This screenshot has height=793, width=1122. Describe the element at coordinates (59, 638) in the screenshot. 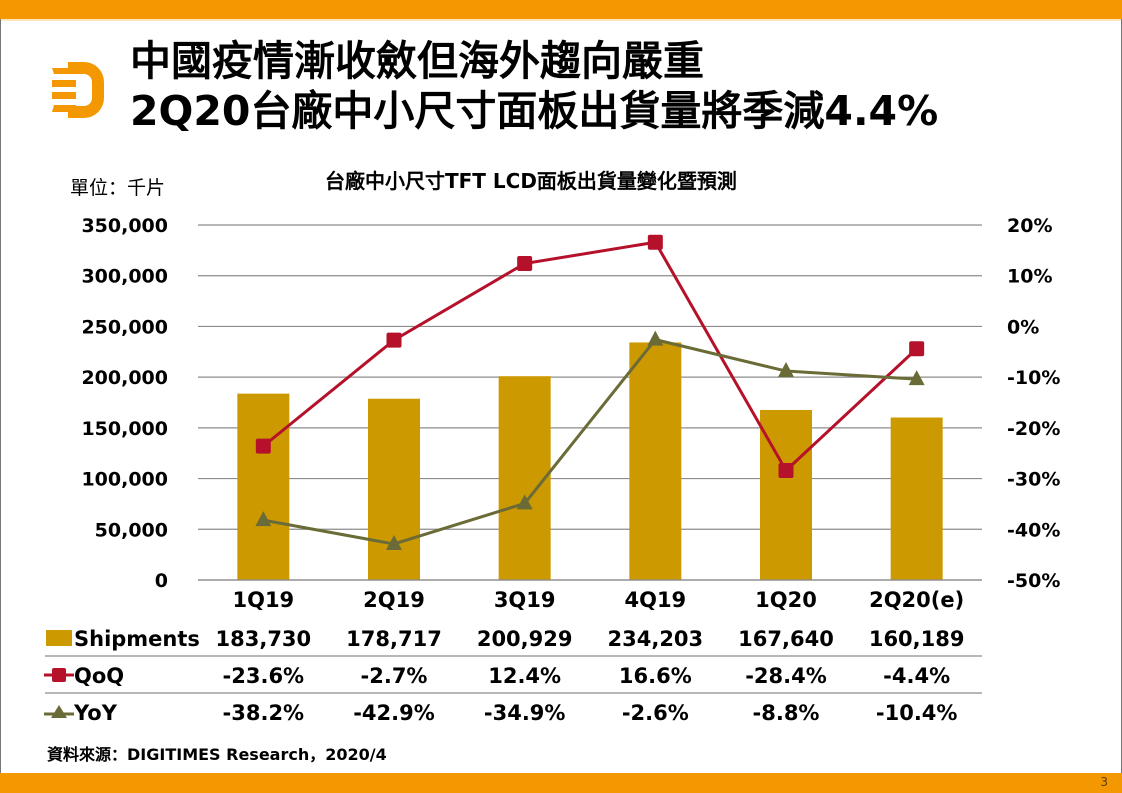

I see `legend-key-shipments` at that location.